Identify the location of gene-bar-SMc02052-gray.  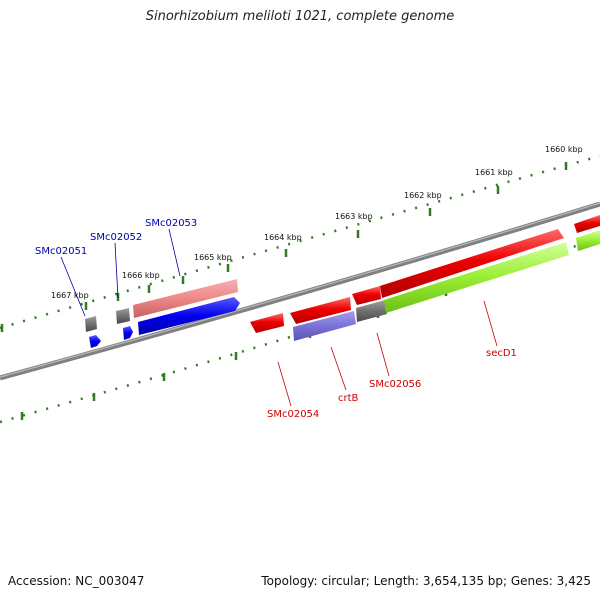
(123, 316).